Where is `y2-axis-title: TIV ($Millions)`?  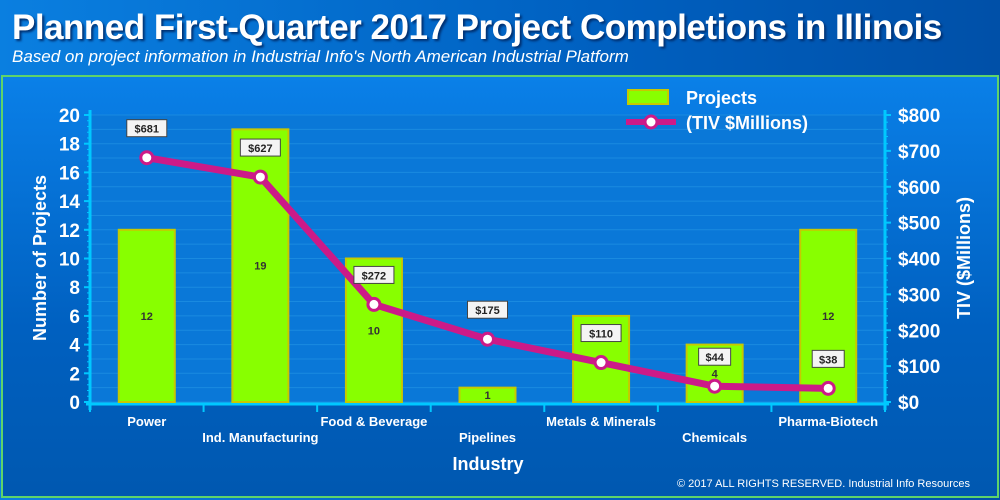 y2-axis-title: TIV ($Millions) is located at coordinates (964, 258).